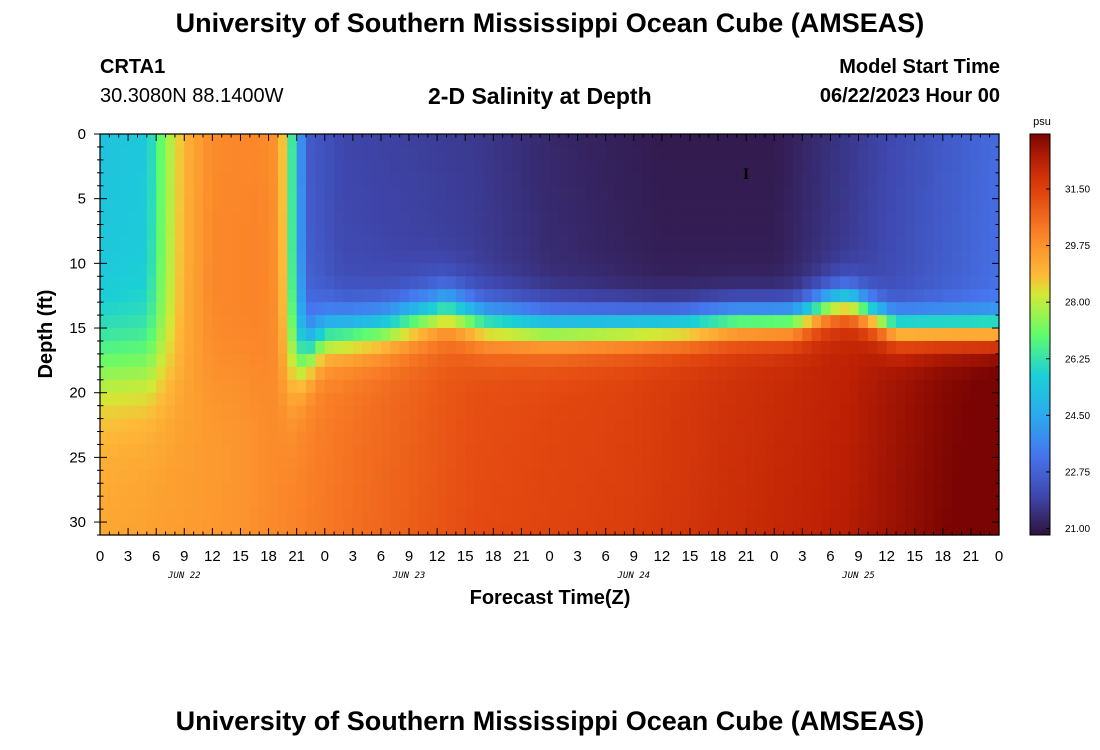 This screenshot has height=750, width=1100. Describe the element at coordinates (325, 556) in the screenshot. I see `x-tick-label: 0` at that location.